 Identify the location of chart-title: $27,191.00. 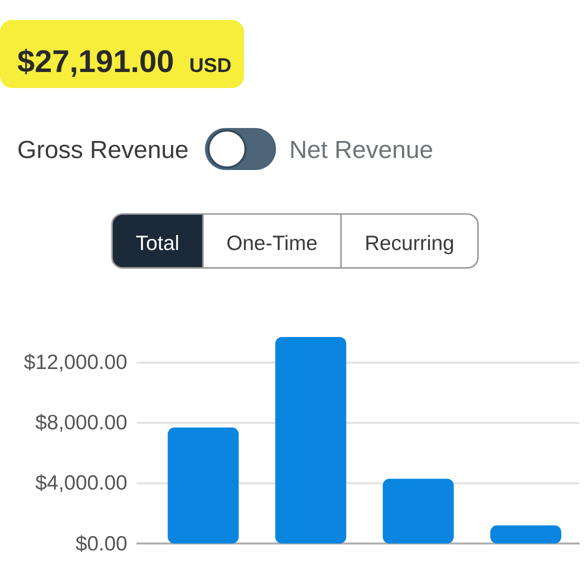
(95, 62).